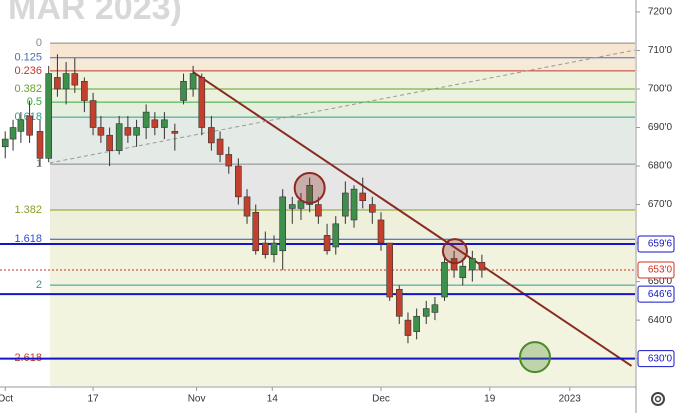 The height and width of the screenshot is (413, 680). I want to click on fib-label: 1.618, so click(28, 239).